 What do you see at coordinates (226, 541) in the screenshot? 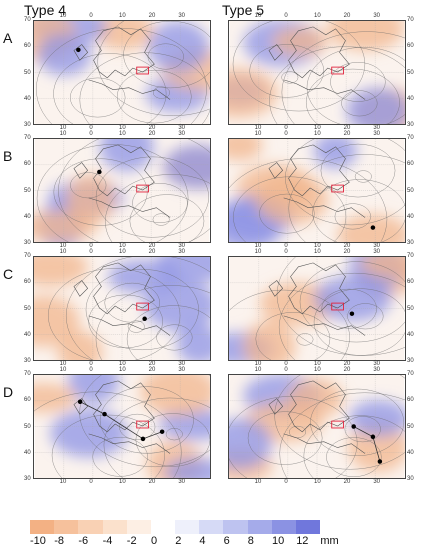
I see `colorbar-tick-label: 6` at bounding box center [226, 541].